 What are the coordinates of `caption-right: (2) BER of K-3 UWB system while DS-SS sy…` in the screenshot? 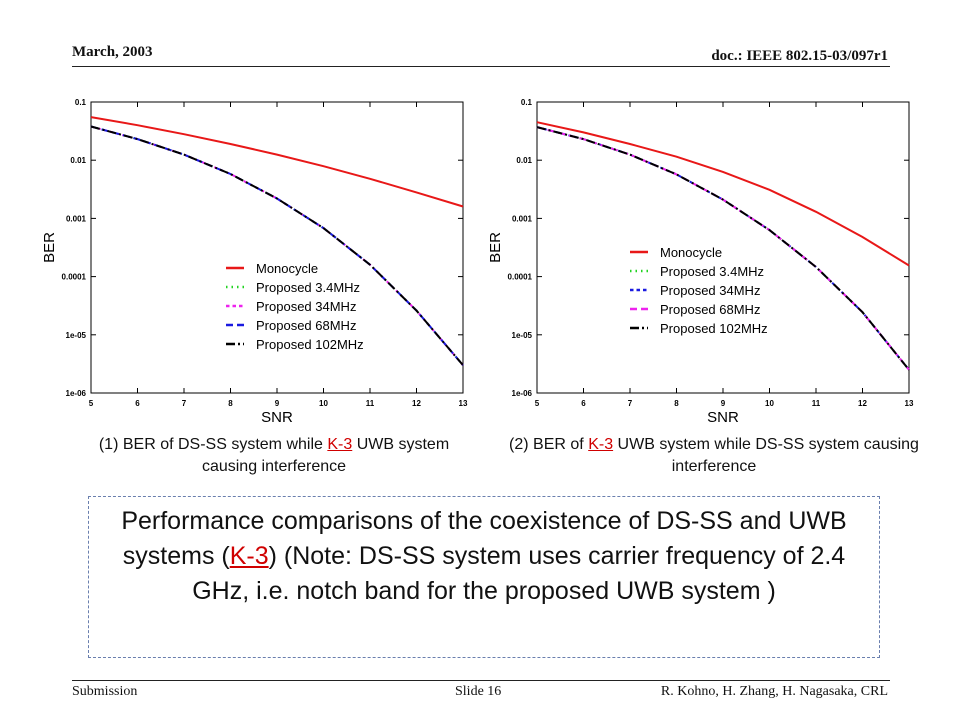 It's located at (714, 456).